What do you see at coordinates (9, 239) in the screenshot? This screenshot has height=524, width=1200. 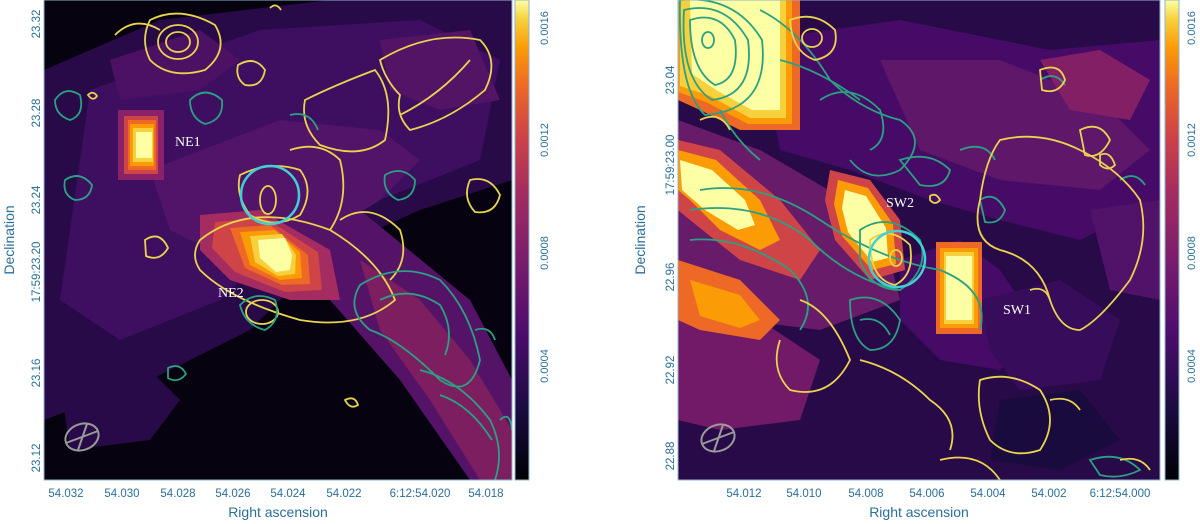 I see `left-y-axis-label: Declination` at bounding box center [9, 239].